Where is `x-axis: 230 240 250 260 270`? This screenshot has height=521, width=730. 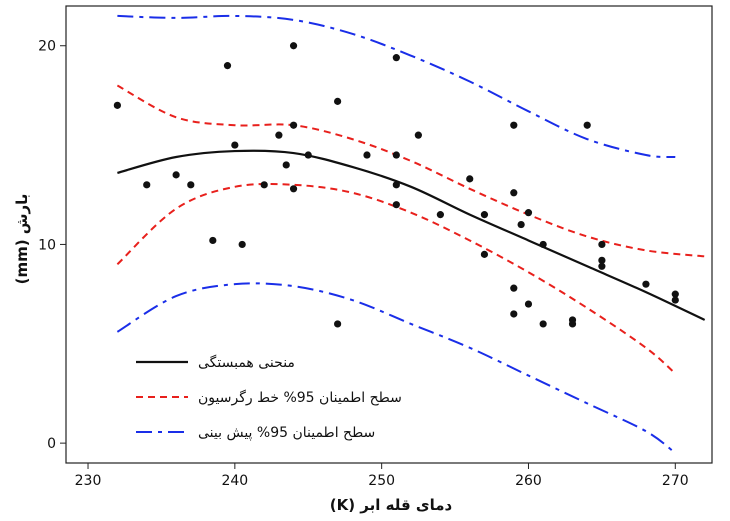 x-axis: 230 240 250 260 270 is located at coordinates (382, 476).